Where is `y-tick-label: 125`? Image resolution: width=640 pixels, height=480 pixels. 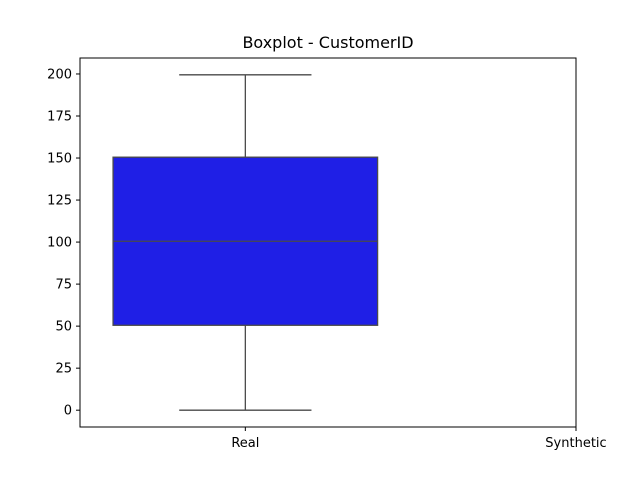
y-tick-label: 125 is located at coordinates (59, 201).